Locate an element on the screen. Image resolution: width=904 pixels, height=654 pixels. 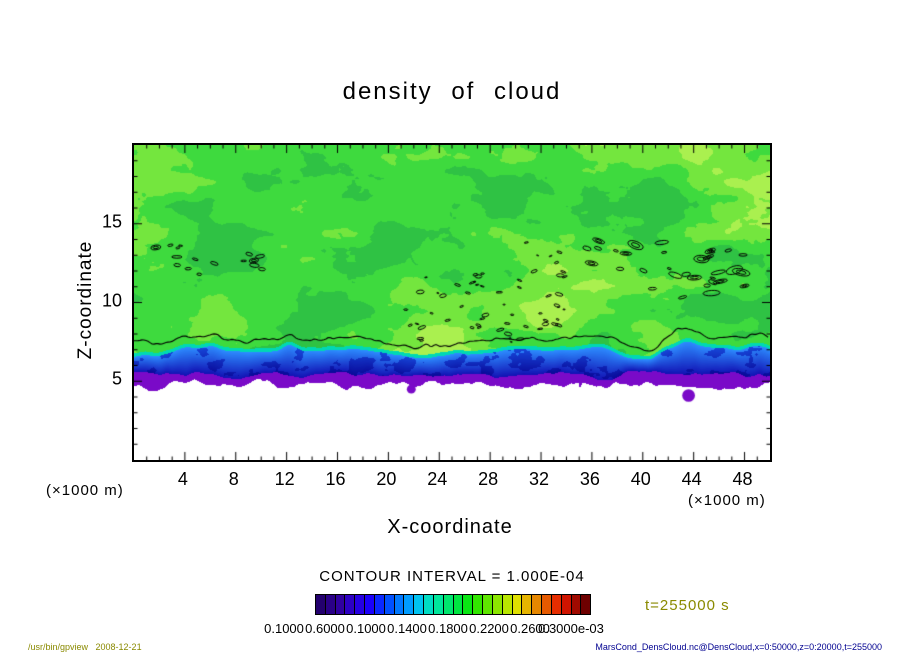
x-tick-label: 48 is located at coordinates (742, 479).